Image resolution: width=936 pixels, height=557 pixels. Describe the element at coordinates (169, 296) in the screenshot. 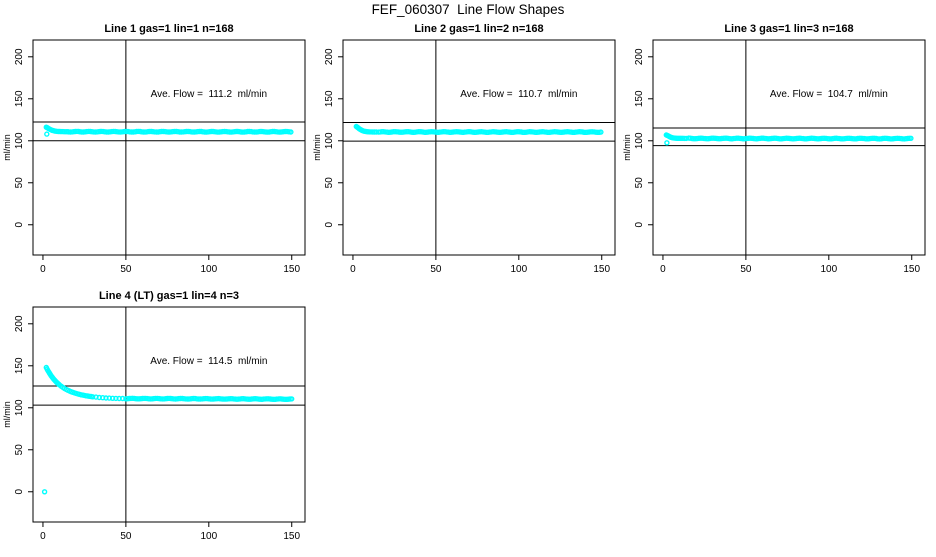

I see `subplot-title: Line 4 (LT) gas=1 lin=4 n=3` at that location.